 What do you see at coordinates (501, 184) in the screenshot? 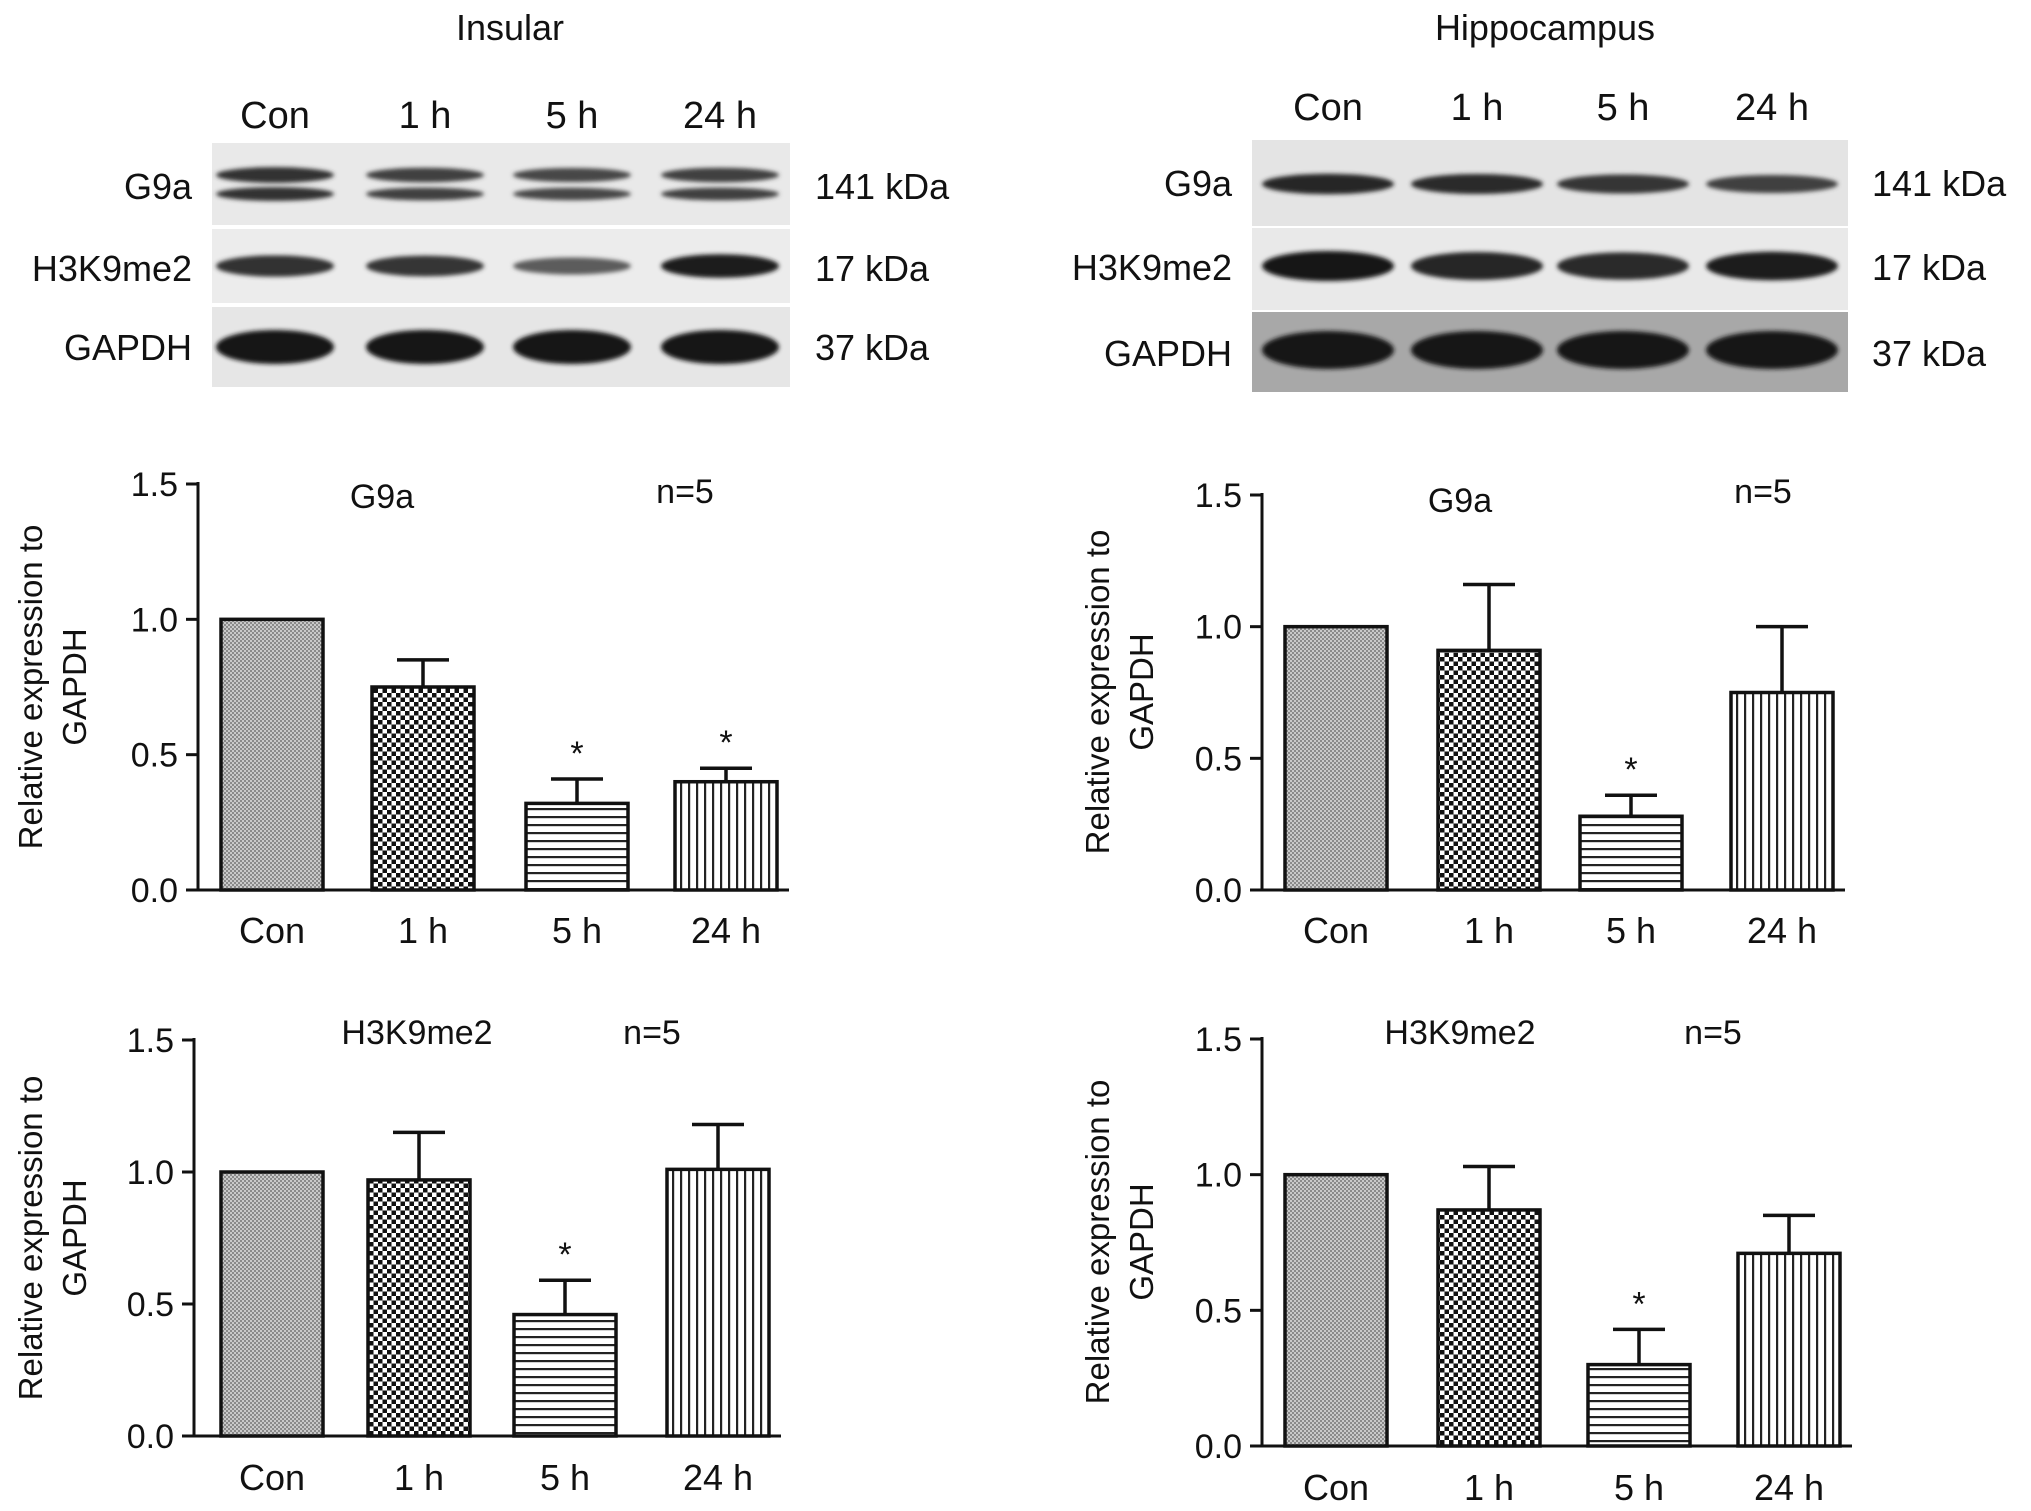
I see `blot-strip` at bounding box center [501, 184].